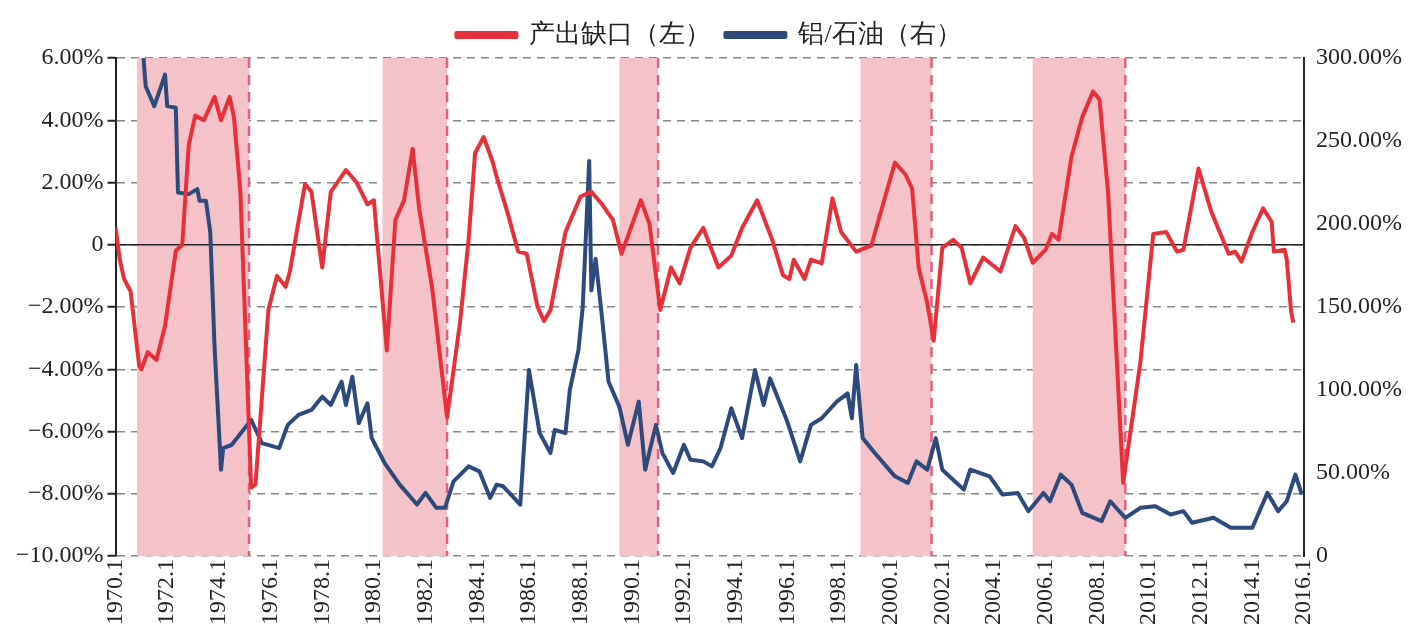 The height and width of the screenshot is (640, 1422). I want to click on y-tick-label: −6.00%, so click(66, 429).